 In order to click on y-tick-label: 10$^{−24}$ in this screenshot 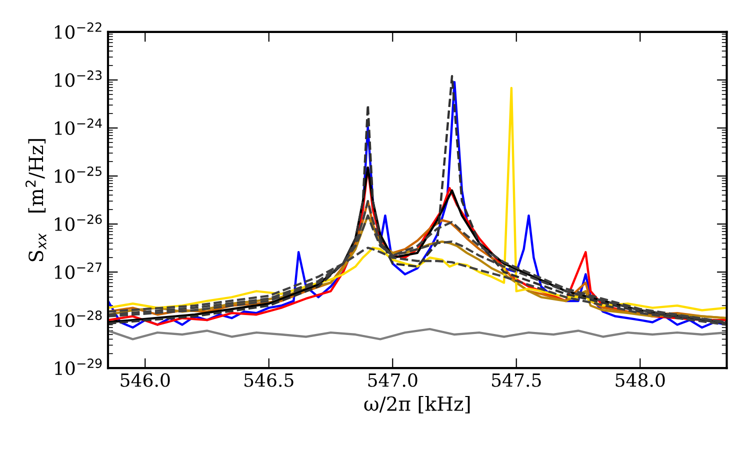, I will do `click(78, 126)`.